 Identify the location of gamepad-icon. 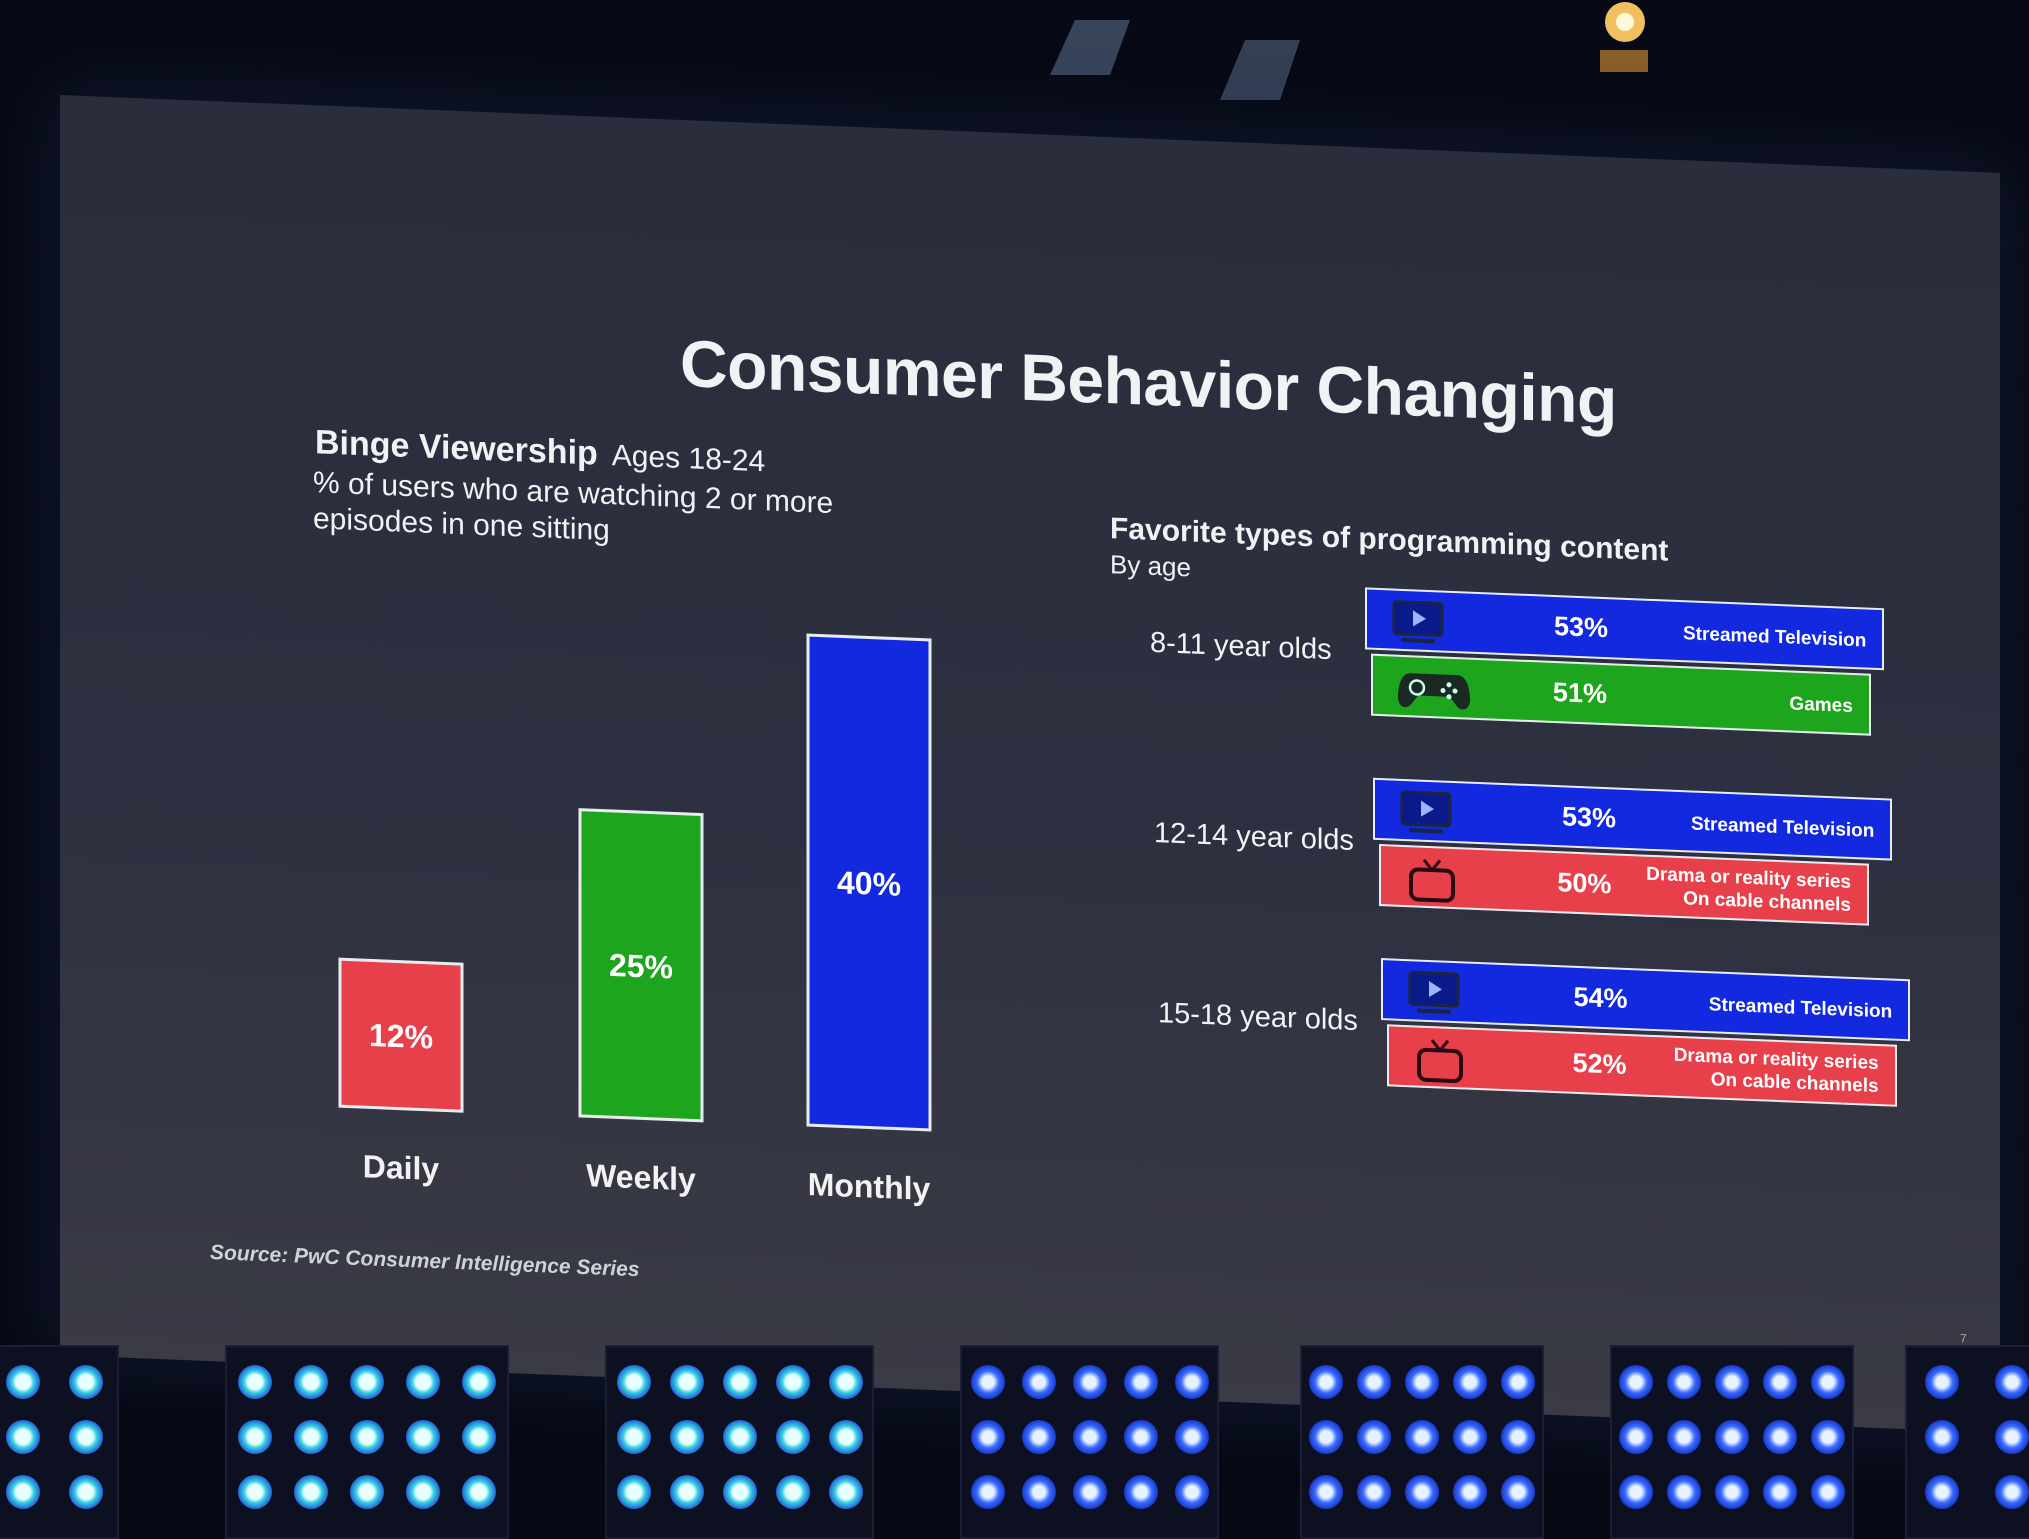
(1434, 694).